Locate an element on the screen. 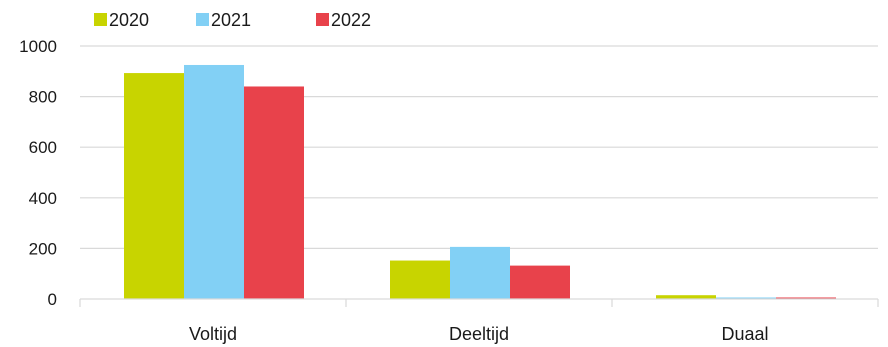 Image resolution: width=888 pixels, height=347 pixels. y-tick-label: 0 is located at coordinates (52, 299).